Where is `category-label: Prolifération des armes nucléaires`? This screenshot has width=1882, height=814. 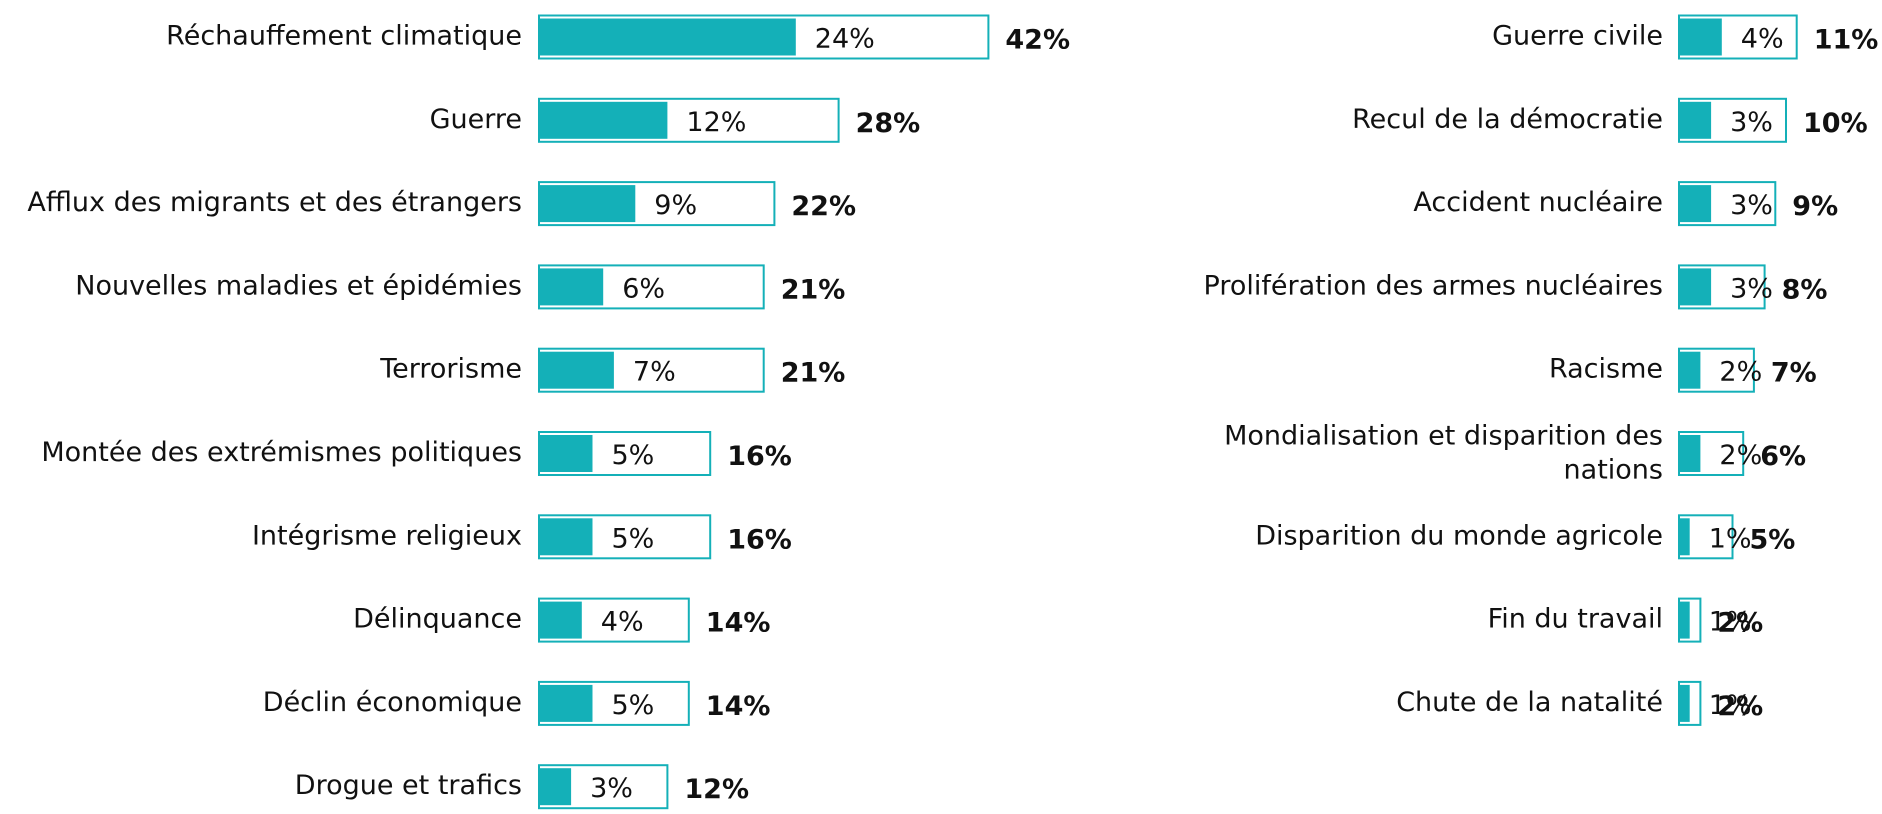
category-label: Prolifération des armes nucléaires is located at coordinates (1433, 285).